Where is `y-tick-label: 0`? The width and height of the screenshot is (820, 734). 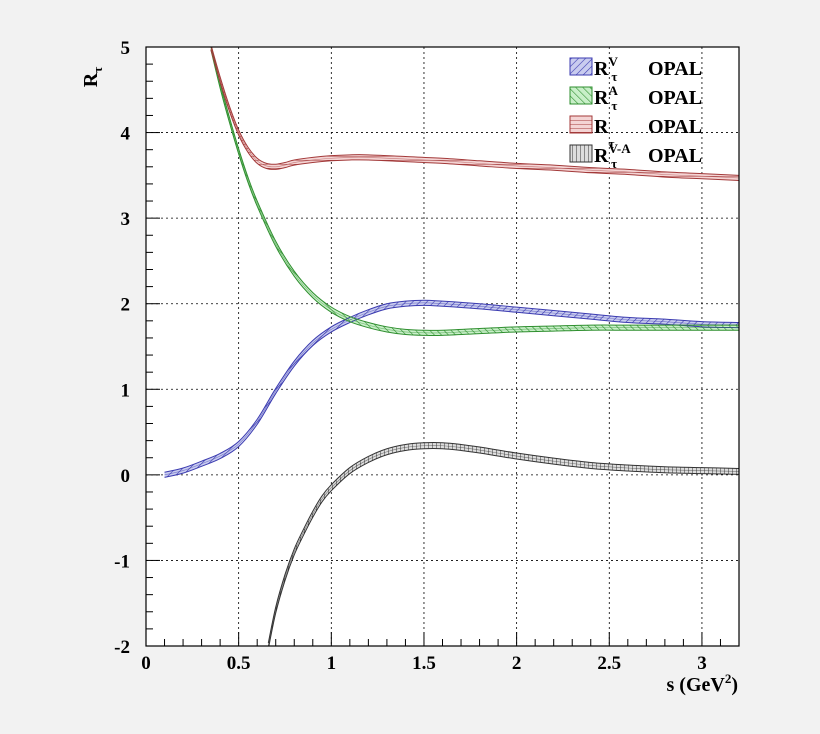 y-tick-label: 0 is located at coordinates (126, 476).